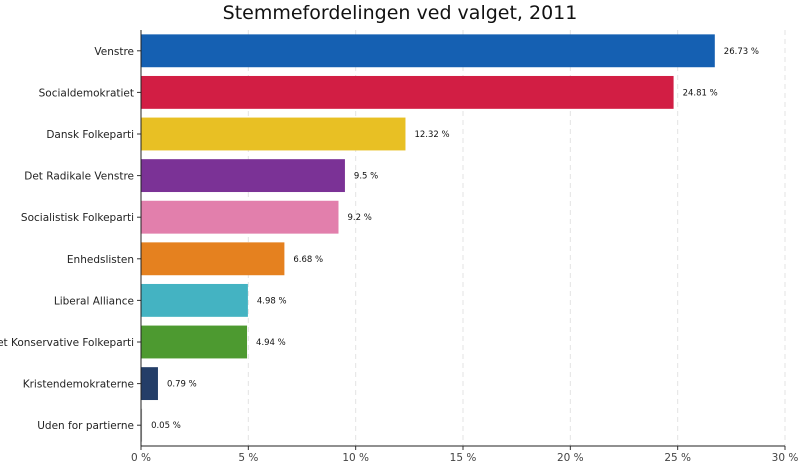  What do you see at coordinates (77, 218) in the screenshot?
I see `category-label: Socialistisk Folkeparti` at bounding box center [77, 218].